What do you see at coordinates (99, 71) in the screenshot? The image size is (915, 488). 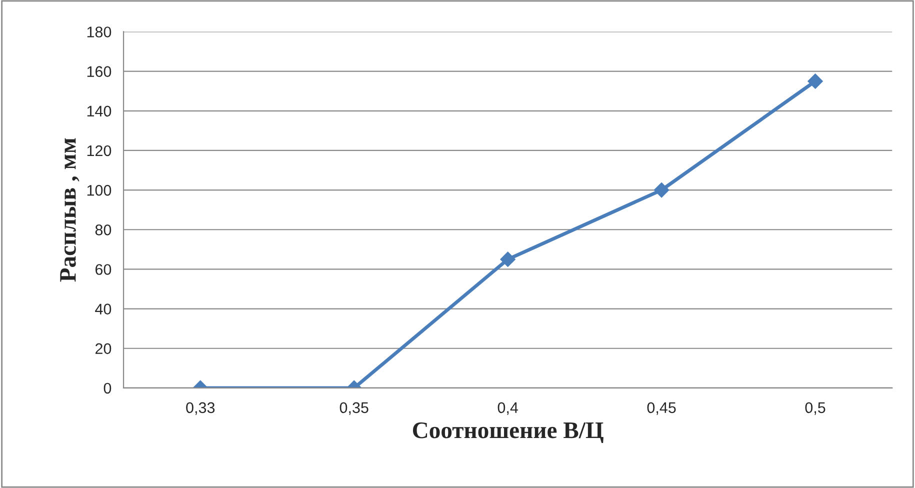 I see `y-tick-label: 160` at bounding box center [99, 71].